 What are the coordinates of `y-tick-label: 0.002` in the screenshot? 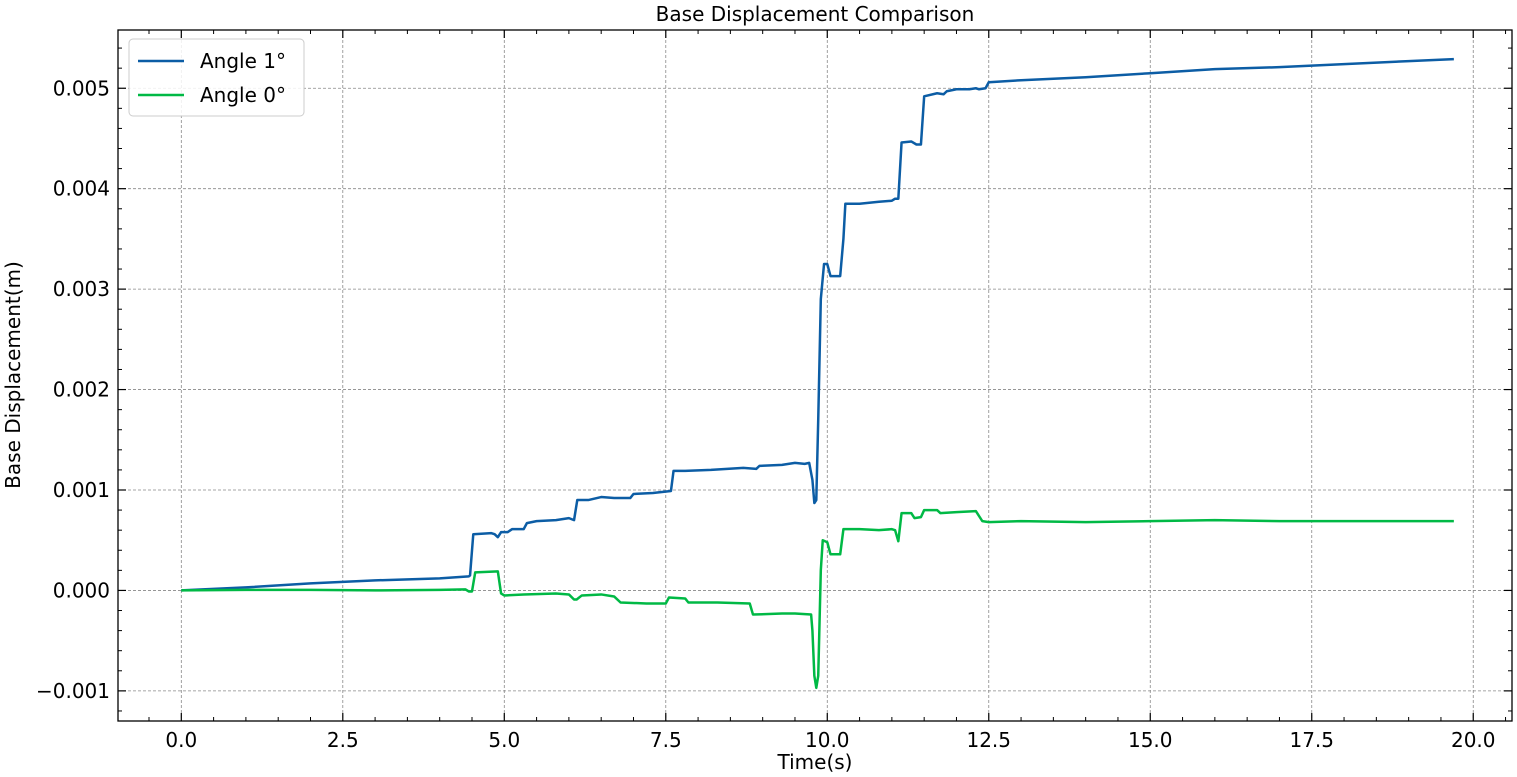 It's located at (81, 390).